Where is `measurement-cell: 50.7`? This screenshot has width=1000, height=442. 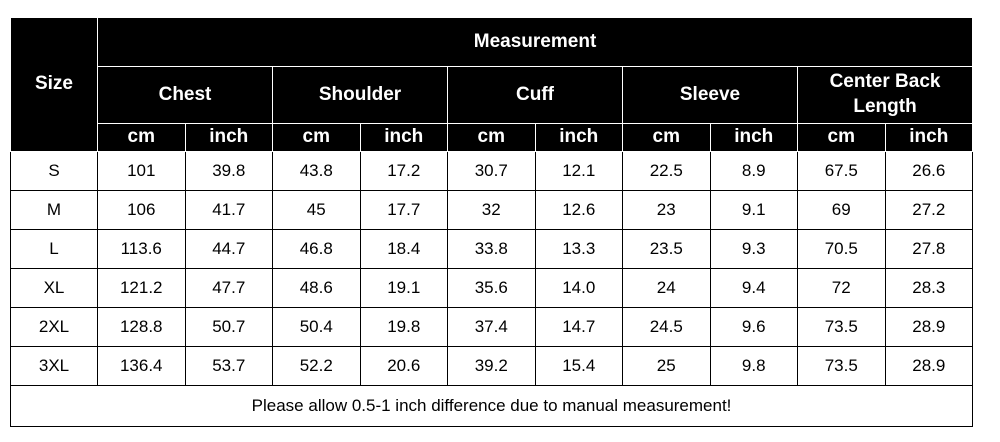 measurement-cell: 50.7 is located at coordinates (228, 327).